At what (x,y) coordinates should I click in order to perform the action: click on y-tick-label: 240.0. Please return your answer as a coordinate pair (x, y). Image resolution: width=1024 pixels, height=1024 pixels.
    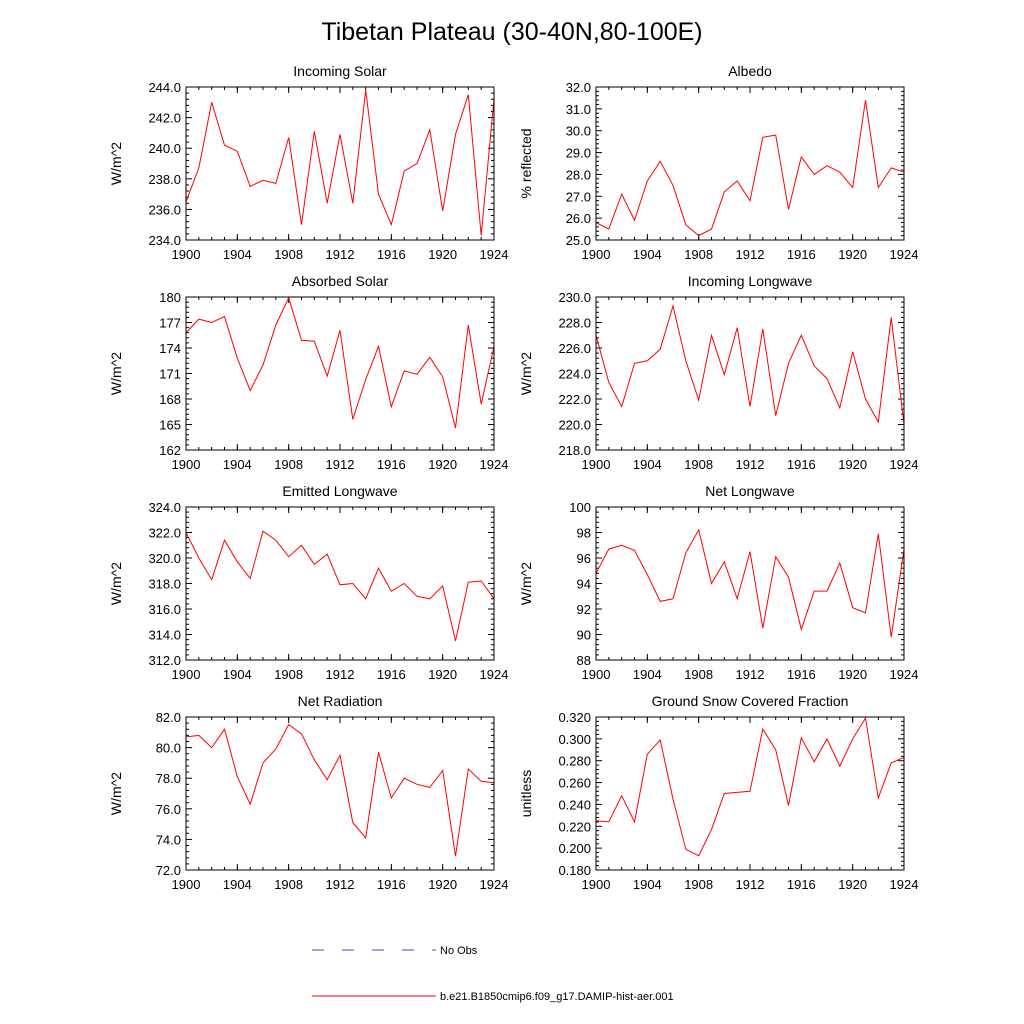
    Looking at the image, I should click on (164, 148).